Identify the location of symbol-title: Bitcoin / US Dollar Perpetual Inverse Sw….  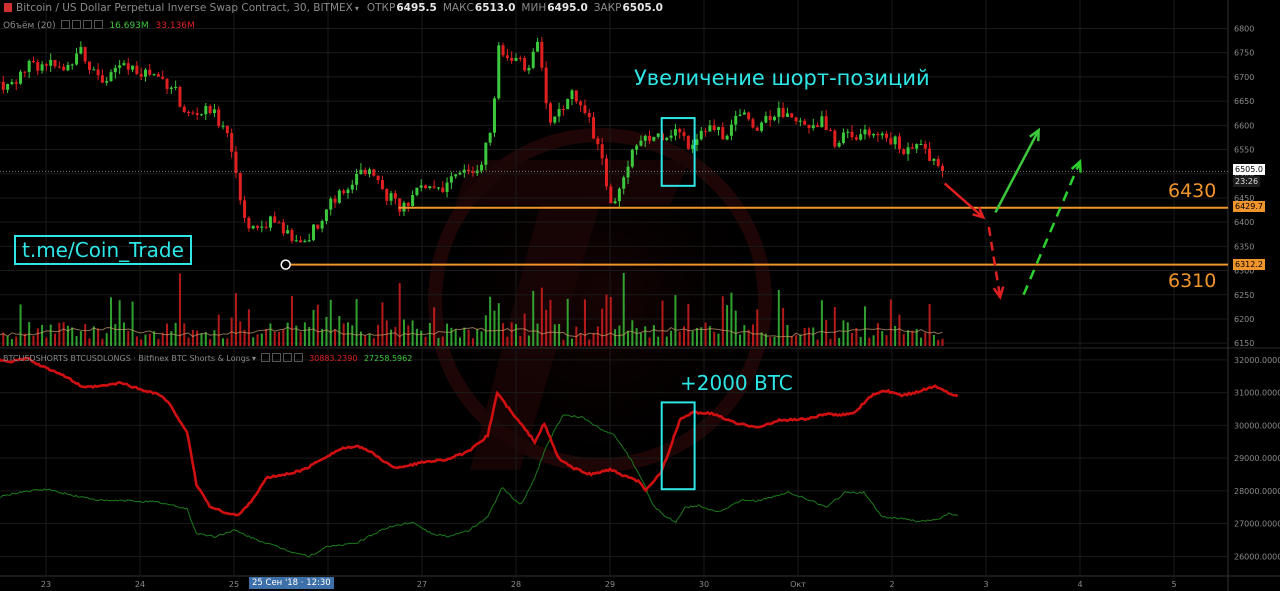
(184, 8).